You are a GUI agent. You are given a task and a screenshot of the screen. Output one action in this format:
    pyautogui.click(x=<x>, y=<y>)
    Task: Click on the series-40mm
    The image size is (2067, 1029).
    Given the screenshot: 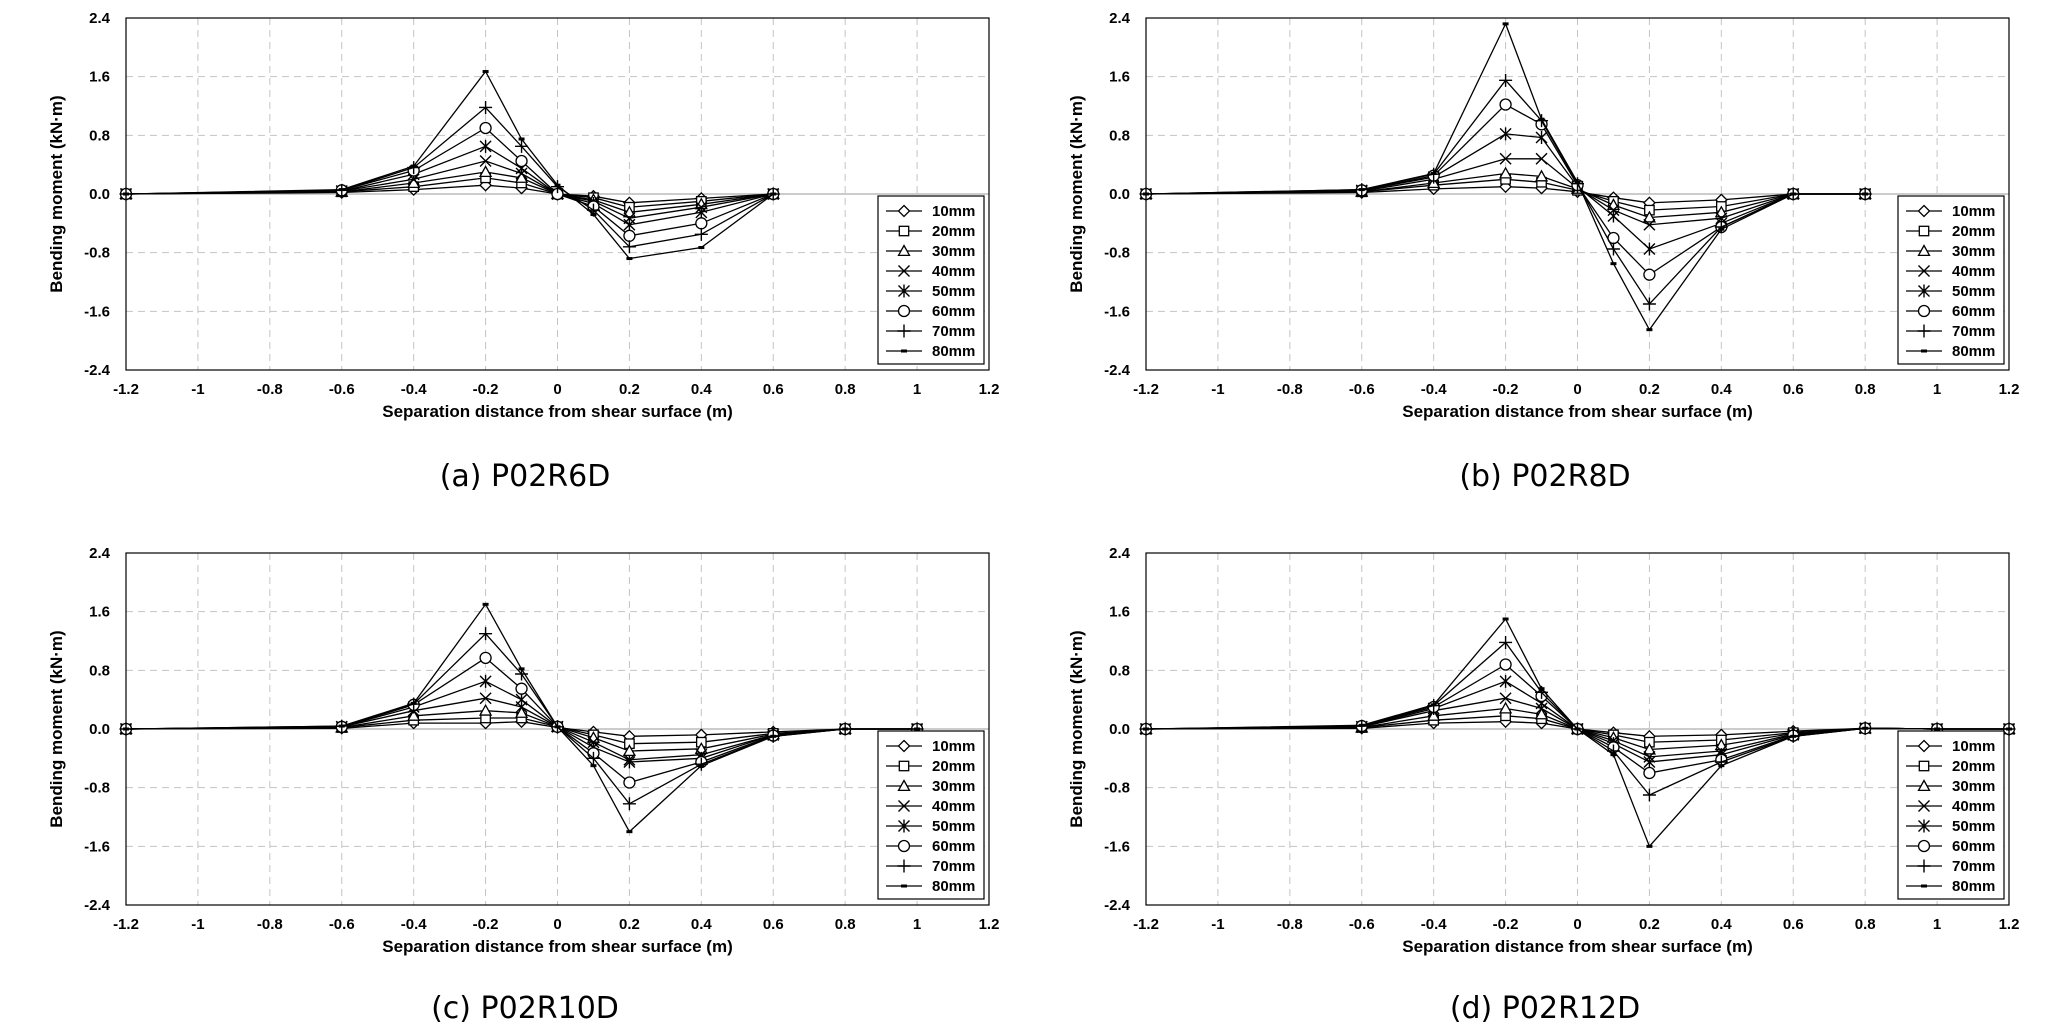 What is the action you would take?
    pyautogui.click(x=450, y=190)
    